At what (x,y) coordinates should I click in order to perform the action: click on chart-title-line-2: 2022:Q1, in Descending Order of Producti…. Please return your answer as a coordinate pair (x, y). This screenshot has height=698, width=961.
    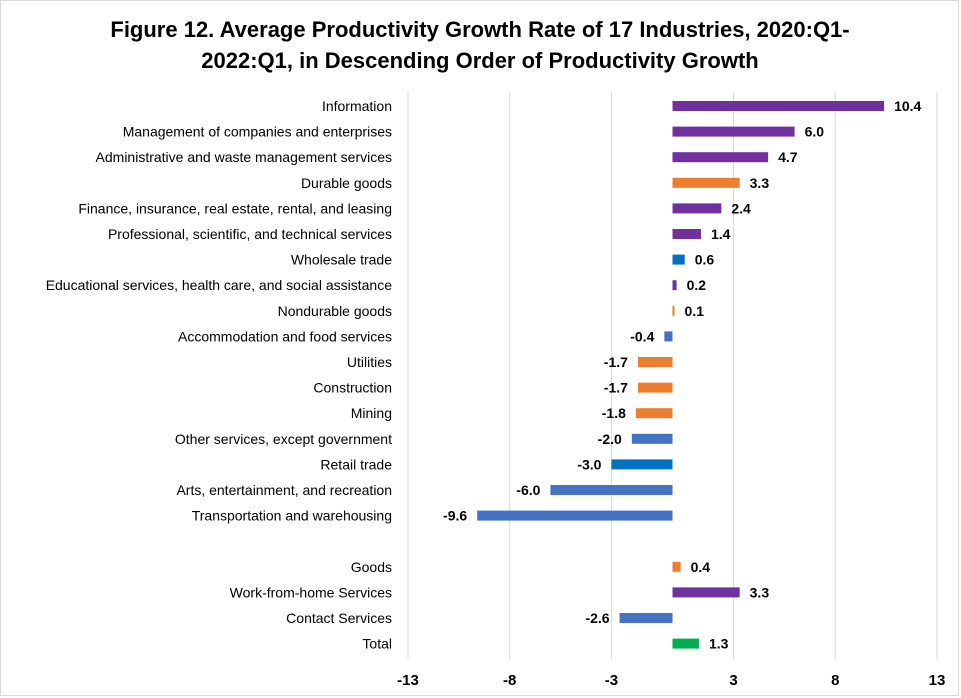
    Looking at the image, I should click on (480, 60).